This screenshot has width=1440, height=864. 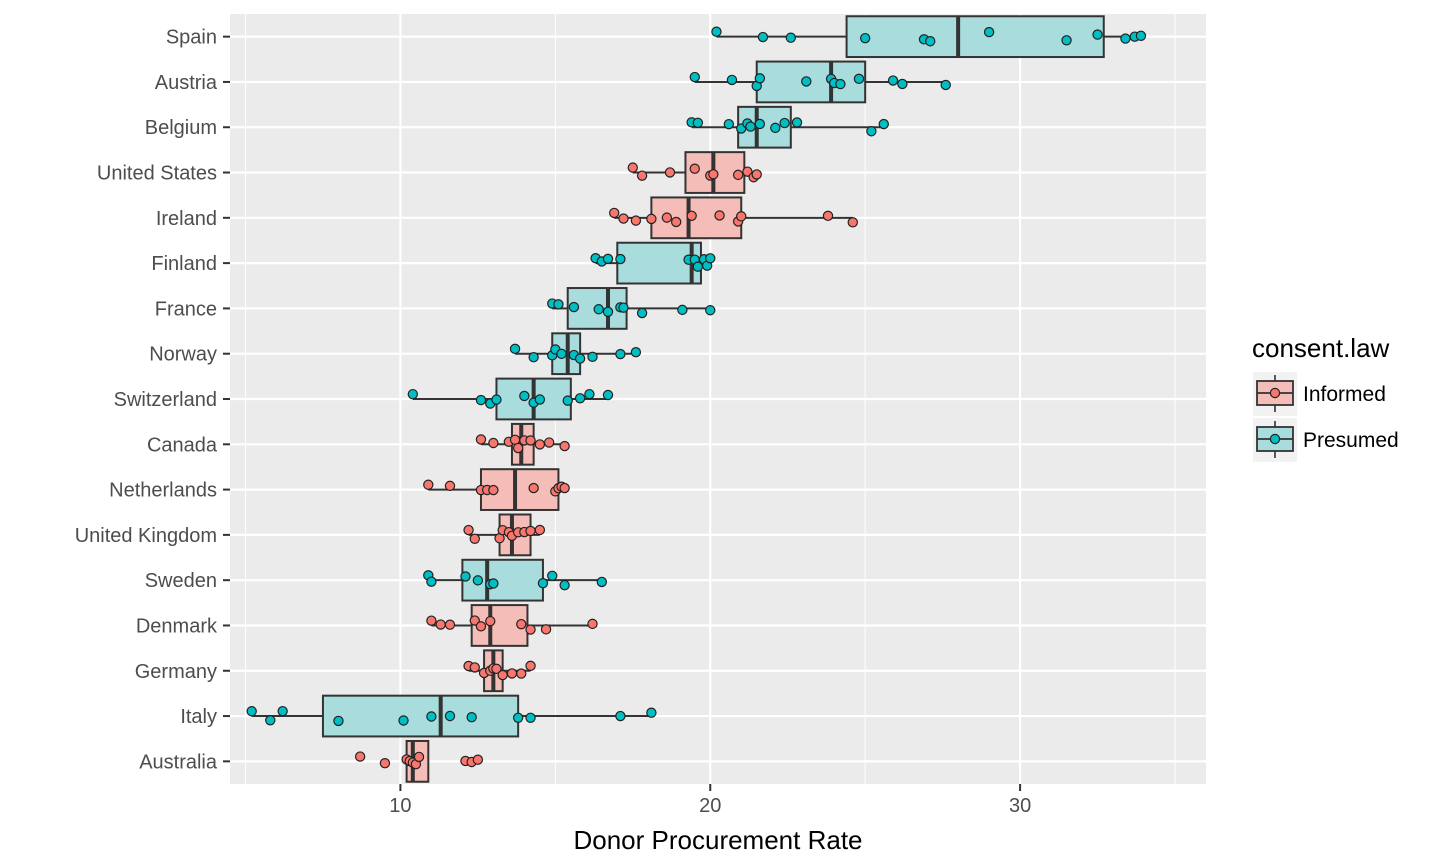 What do you see at coordinates (182, 445) in the screenshot?
I see `y-tick-label: Canada` at bounding box center [182, 445].